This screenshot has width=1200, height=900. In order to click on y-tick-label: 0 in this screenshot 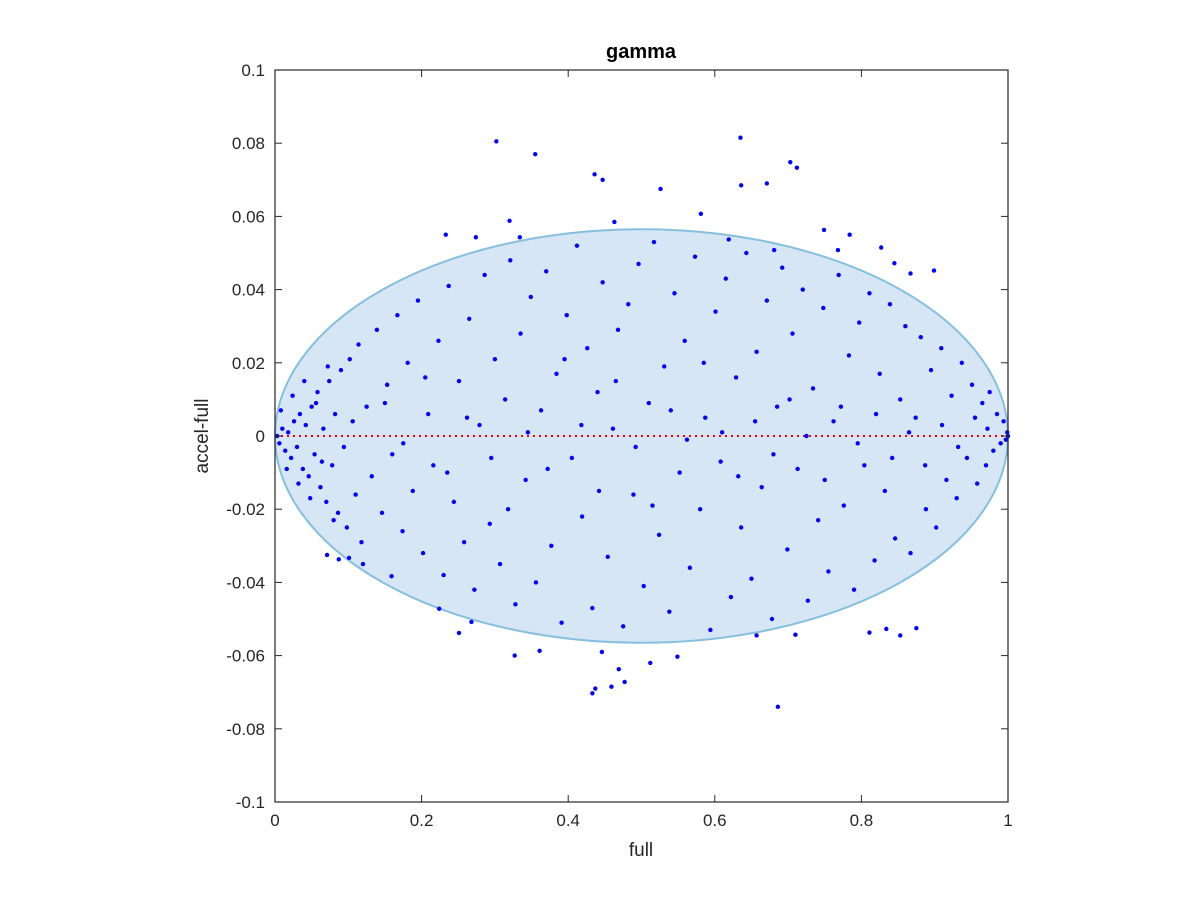, I will do `click(260, 436)`.